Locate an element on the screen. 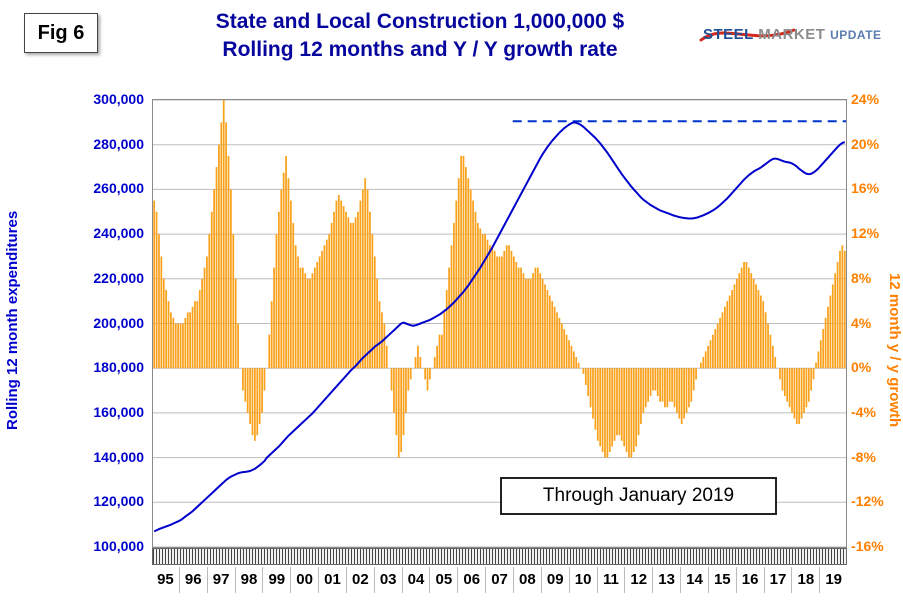 This screenshot has height=606, width=903. x-axis-year-label: 97 is located at coordinates (220, 580).